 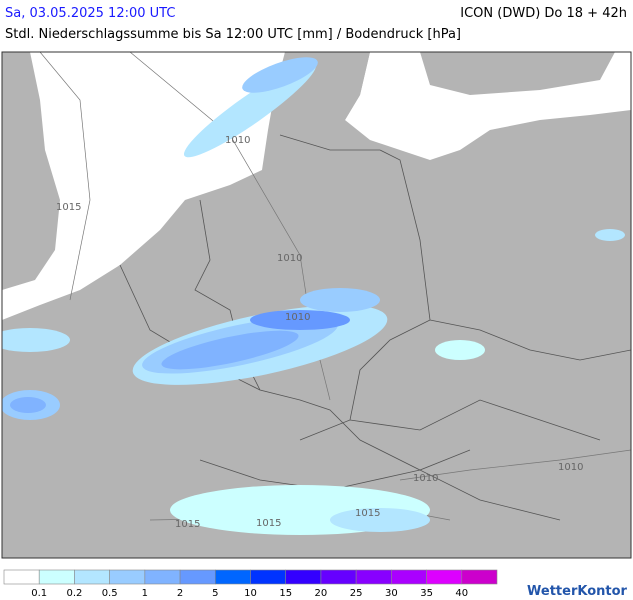 What do you see at coordinates (180, 593) in the screenshot?
I see `legend-label: 2` at bounding box center [180, 593].